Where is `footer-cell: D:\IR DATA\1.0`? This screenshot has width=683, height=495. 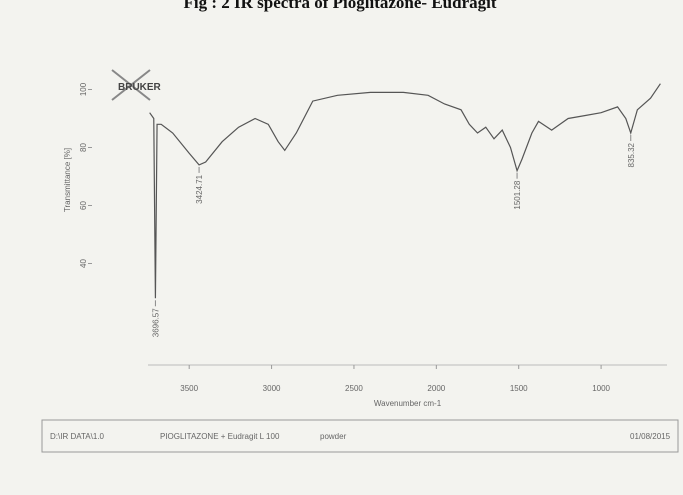 footer-cell: D:\IR DATA\1.0 is located at coordinates (77, 436).